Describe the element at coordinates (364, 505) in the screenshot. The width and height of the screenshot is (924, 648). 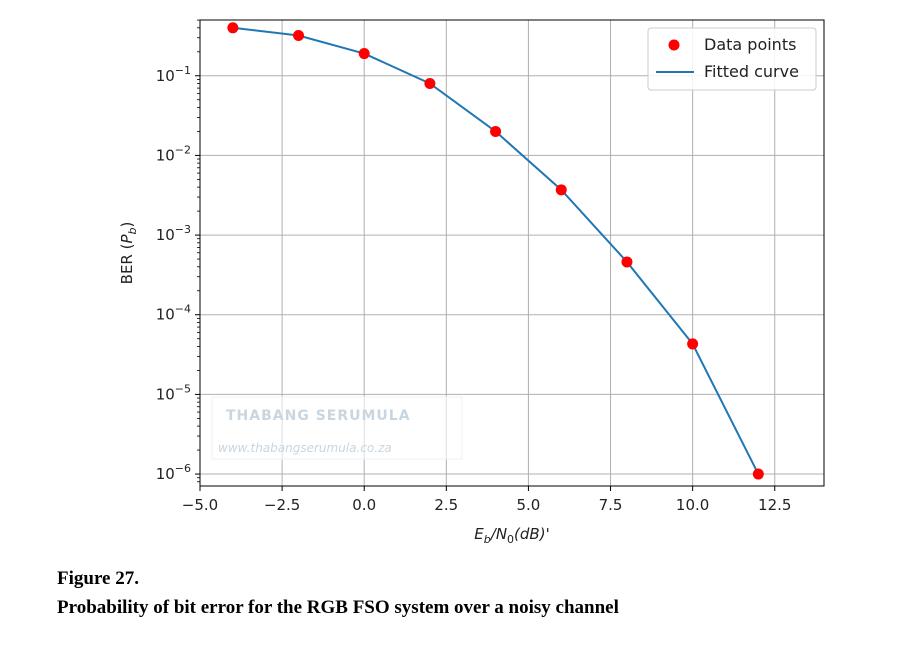
I see `x-tick-label: 0.0` at that location.